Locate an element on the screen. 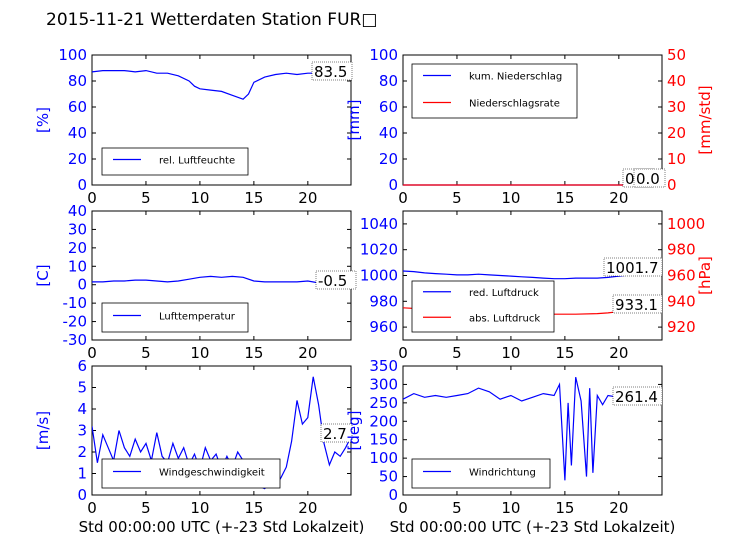 This screenshot has width=736, height=552. y-tick-label: 1020 is located at coordinates (379, 250).